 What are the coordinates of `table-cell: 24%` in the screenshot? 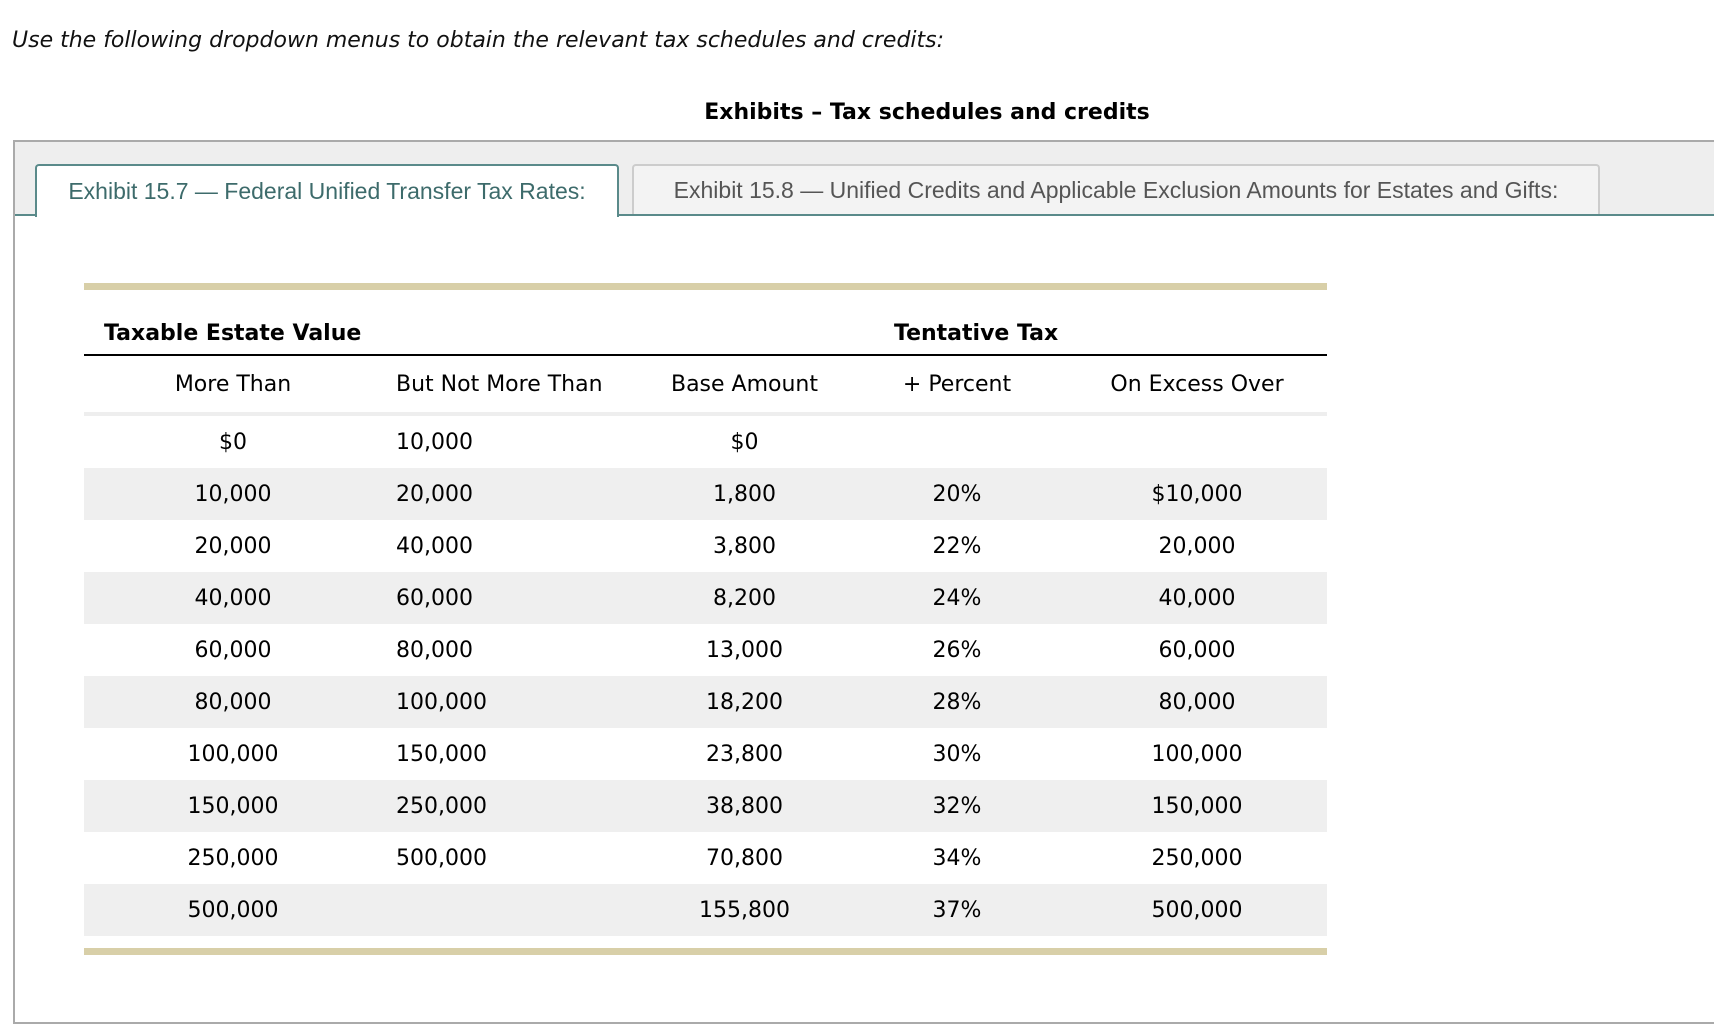 It's located at (957, 598).